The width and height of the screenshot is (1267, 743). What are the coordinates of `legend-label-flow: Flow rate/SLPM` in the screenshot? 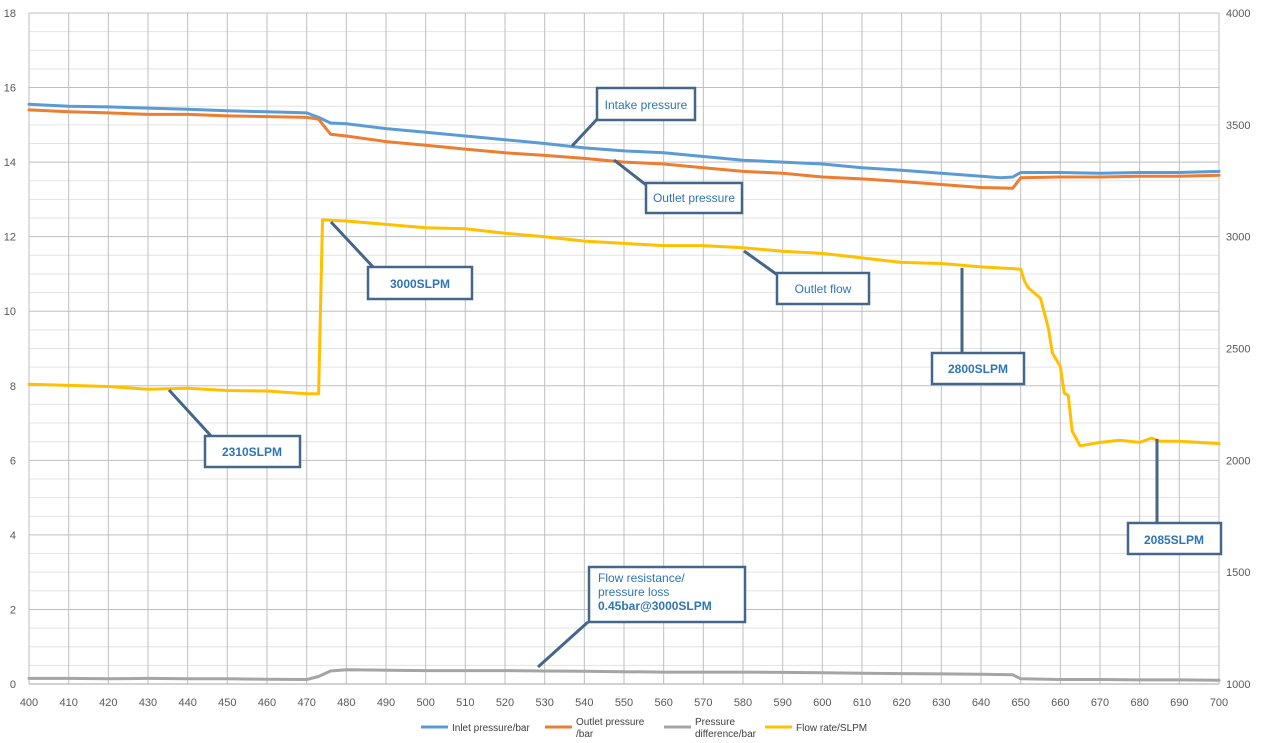 It's located at (831, 728).